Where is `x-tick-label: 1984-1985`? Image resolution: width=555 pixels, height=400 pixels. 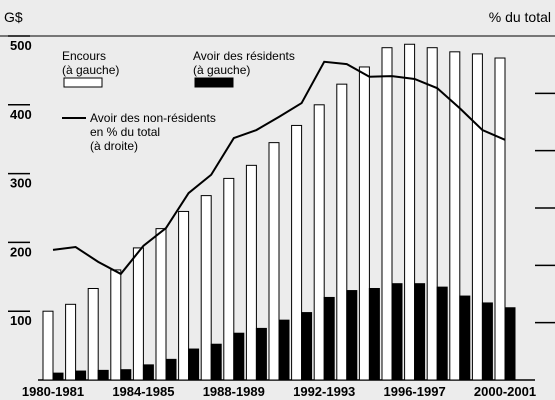
x-tick-label: 1984-1985 is located at coordinates (143, 391).